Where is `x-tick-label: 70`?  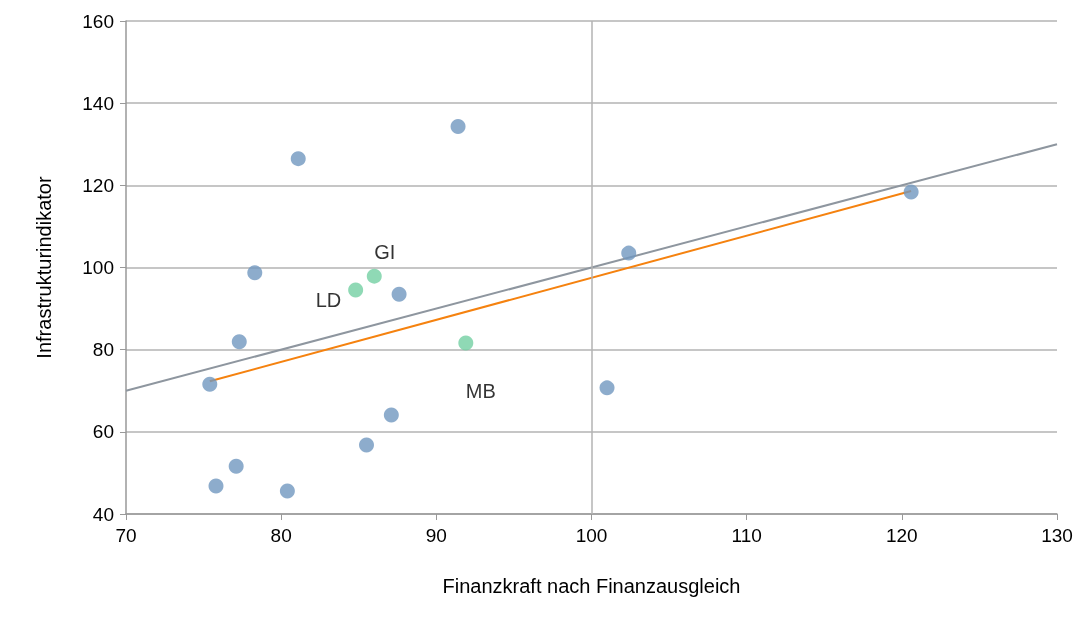
x-tick-label: 70 is located at coordinates (126, 535).